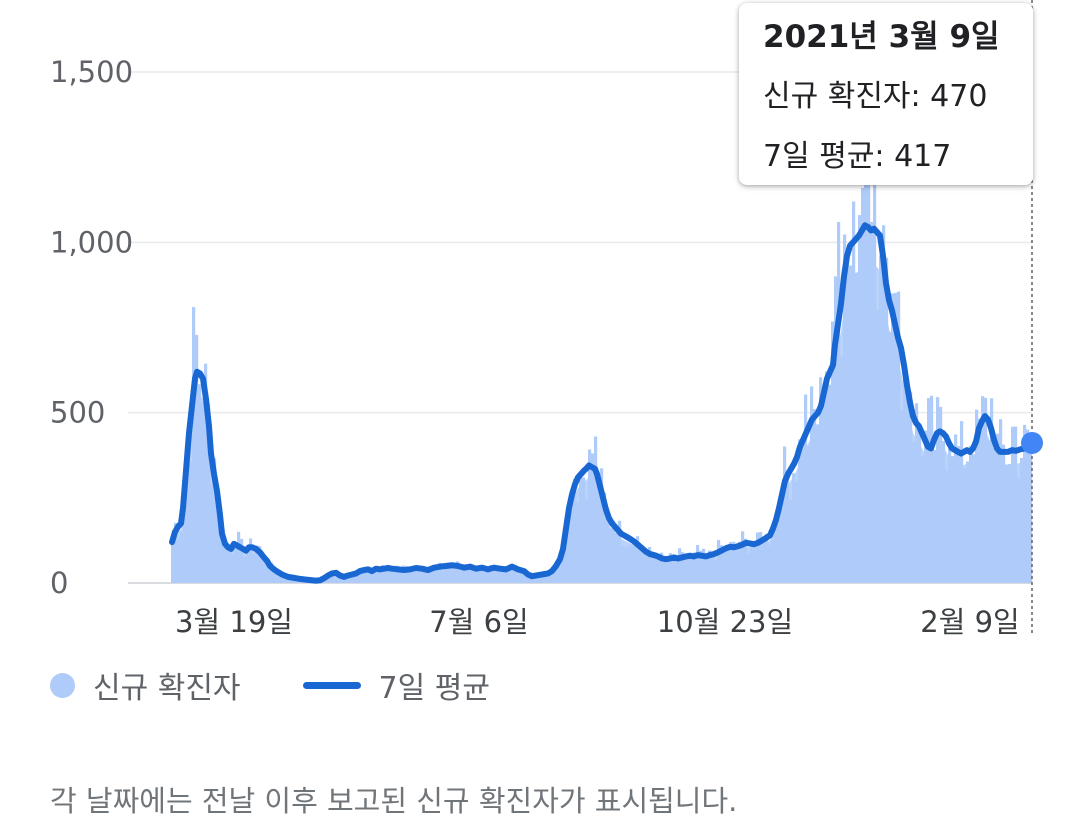  I want to click on y-tick-label: 1,000, so click(91, 242).